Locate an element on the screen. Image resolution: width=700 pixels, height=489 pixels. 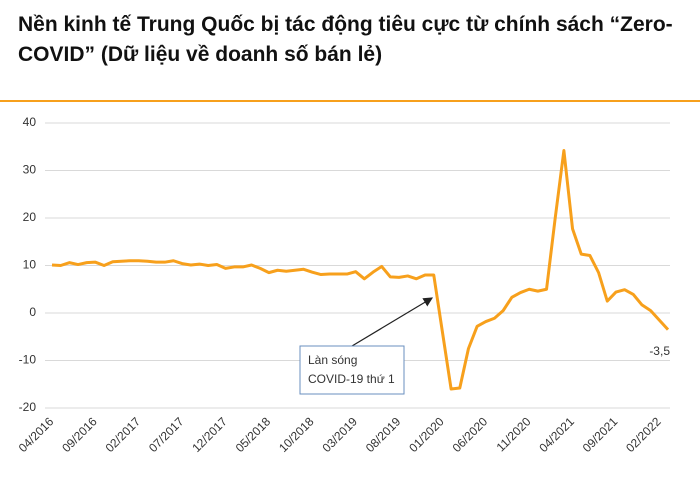
y-tick-label: 30 is located at coordinates (30, 170).